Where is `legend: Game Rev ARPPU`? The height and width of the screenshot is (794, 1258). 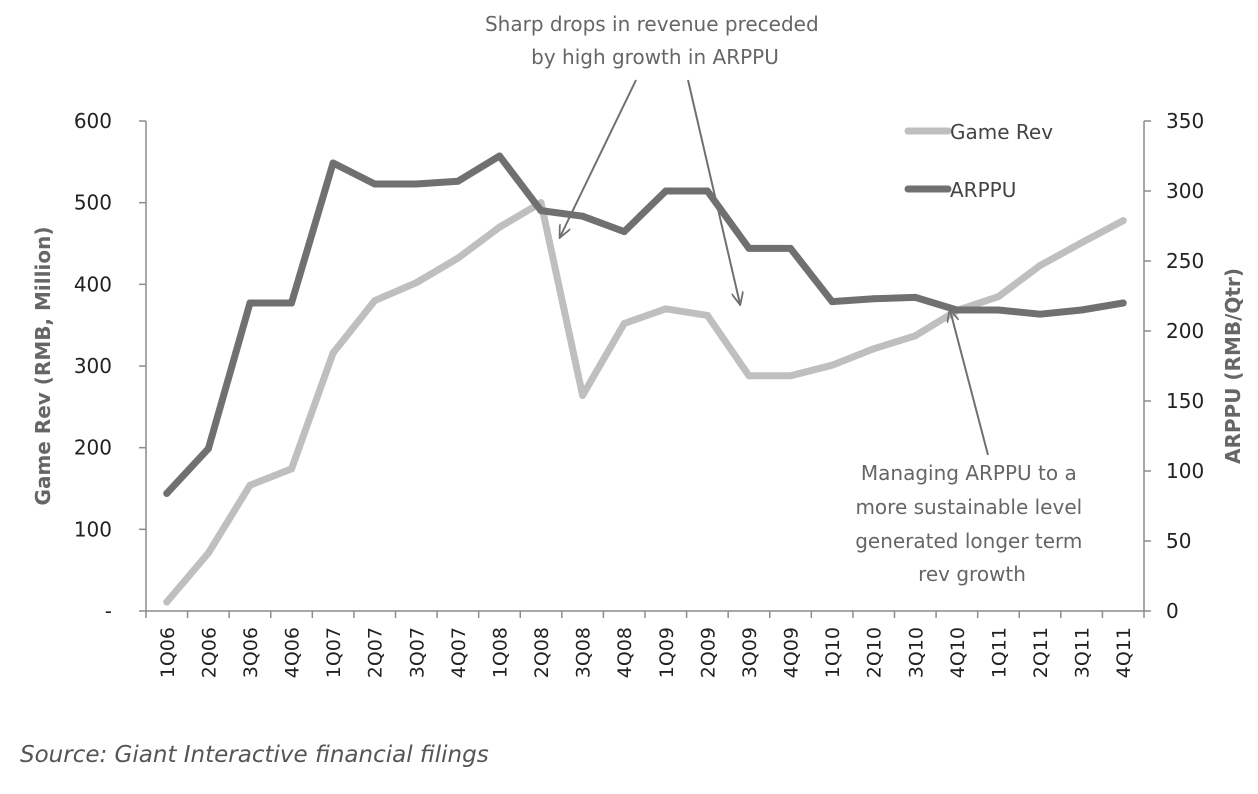
legend: Game Rev ARPPU is located at coordinates (978, 161).